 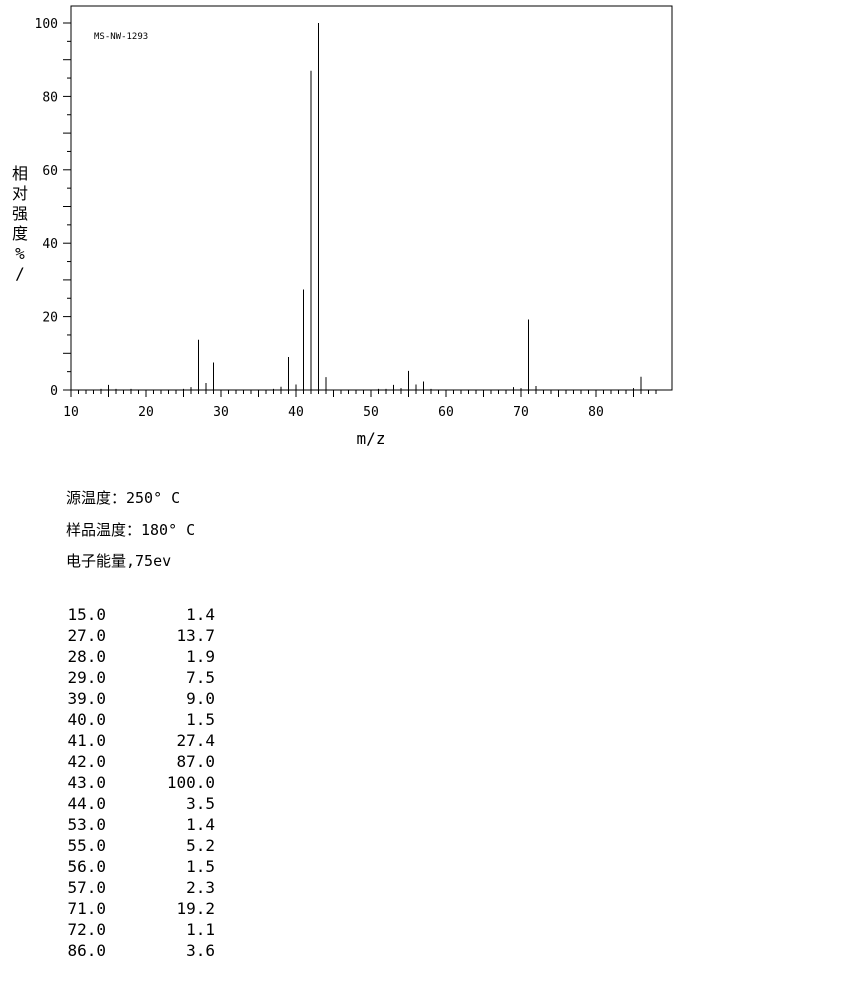 I want to click on table-row: 71.0 19.2, so click(x=160, y=908).